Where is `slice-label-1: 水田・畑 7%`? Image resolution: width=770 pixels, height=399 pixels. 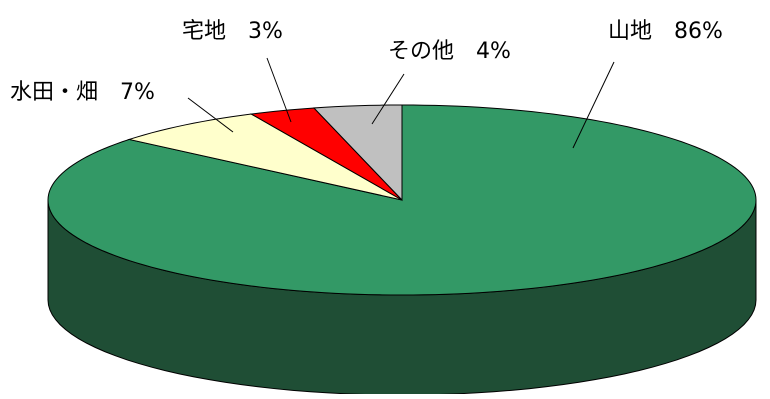 slice-label-1: 水田・畑 7% is located at coordinates (82, 92).